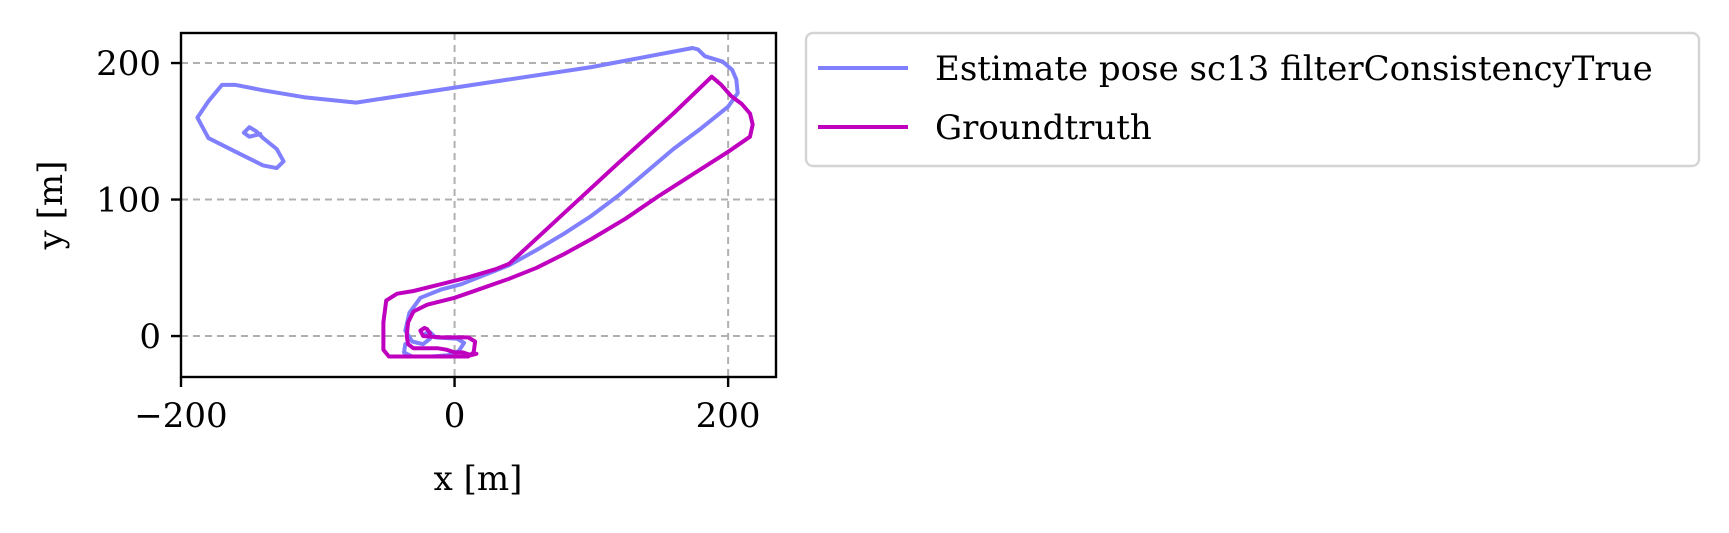  I want to click on y-tick-label: 100, so click(128, 201).